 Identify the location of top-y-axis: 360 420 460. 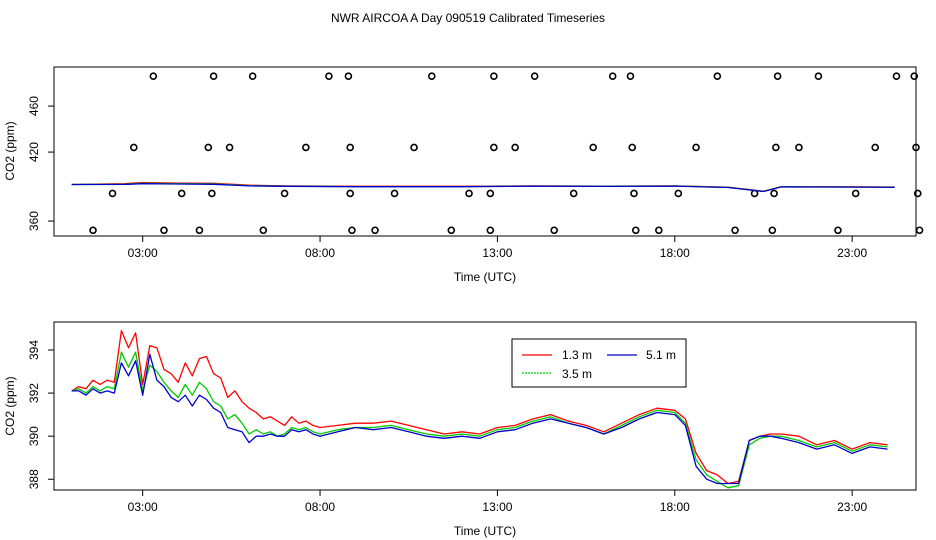
(40, 163).